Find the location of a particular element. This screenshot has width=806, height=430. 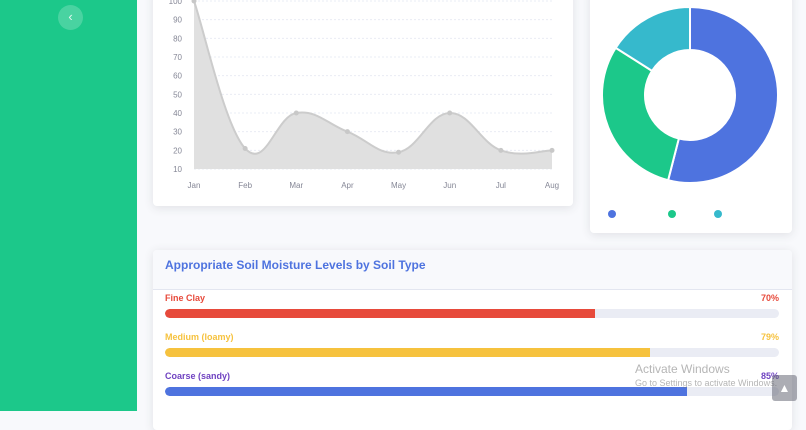

progress-row-coarse-sandy: Coarse (sandy) 85% is located at coordinates (472, 383).